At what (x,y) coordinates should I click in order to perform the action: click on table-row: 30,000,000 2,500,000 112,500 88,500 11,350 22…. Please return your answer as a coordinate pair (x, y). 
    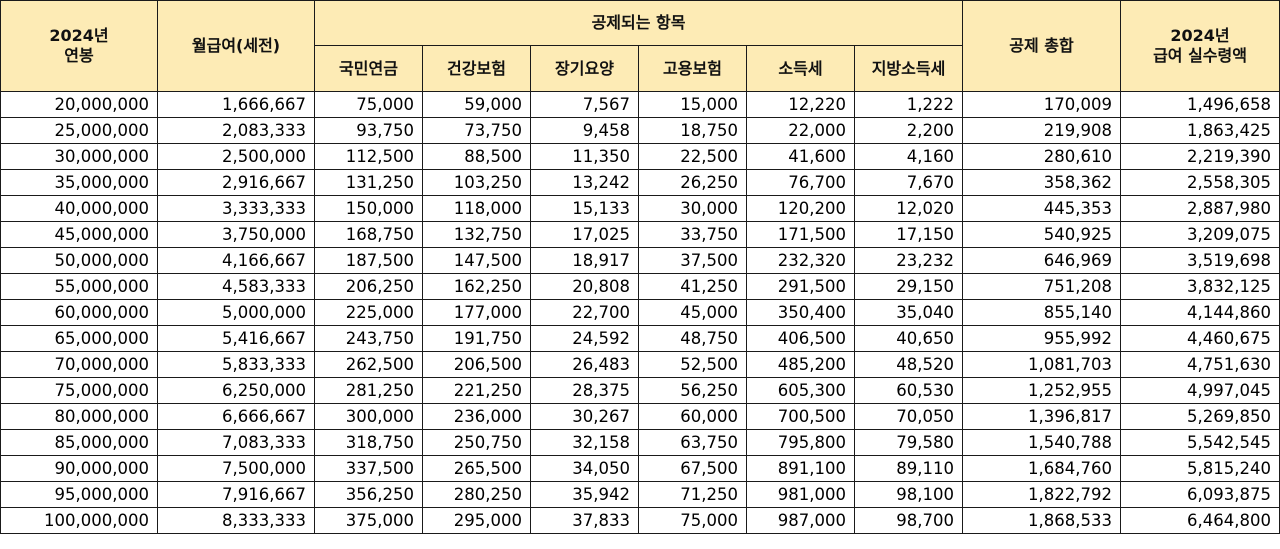
    Looking at the image, I should click on (640, 156).